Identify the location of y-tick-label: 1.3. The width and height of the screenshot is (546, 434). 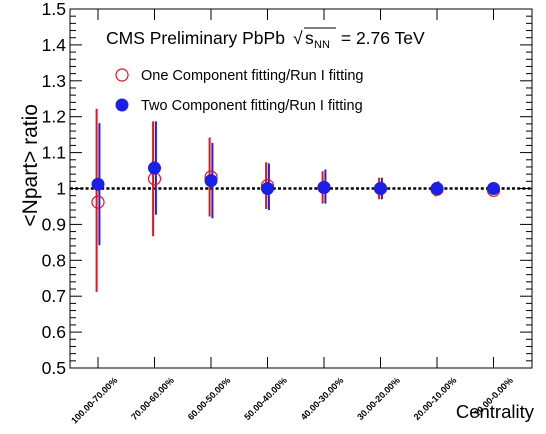
(54, 81).